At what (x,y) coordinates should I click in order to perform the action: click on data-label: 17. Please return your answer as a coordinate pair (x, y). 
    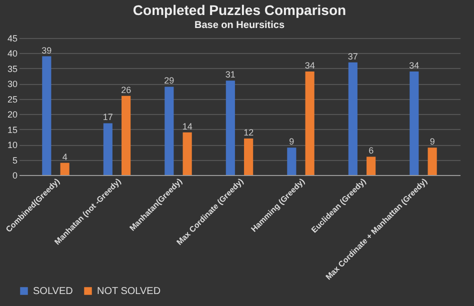
    Looking at the image, I should click on (107, 117).